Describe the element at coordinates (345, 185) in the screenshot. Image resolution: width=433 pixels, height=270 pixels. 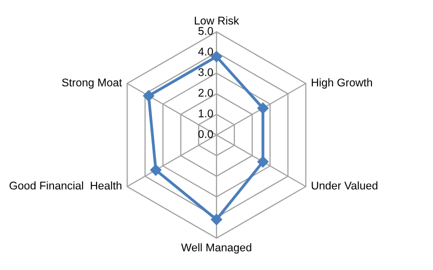
I see `spoke-label: Under Valued` at that location.